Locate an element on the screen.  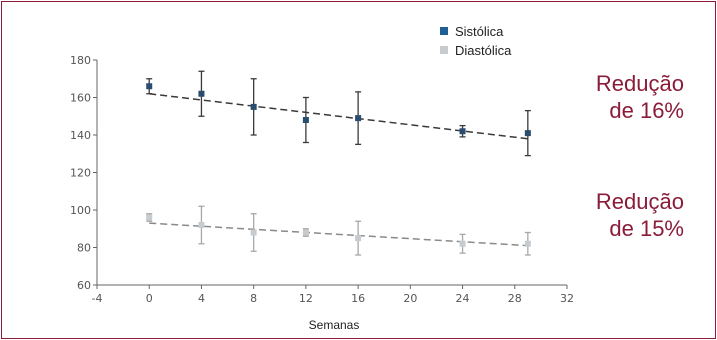
y-tick-label: 60 is located at coordinates (84, 285).